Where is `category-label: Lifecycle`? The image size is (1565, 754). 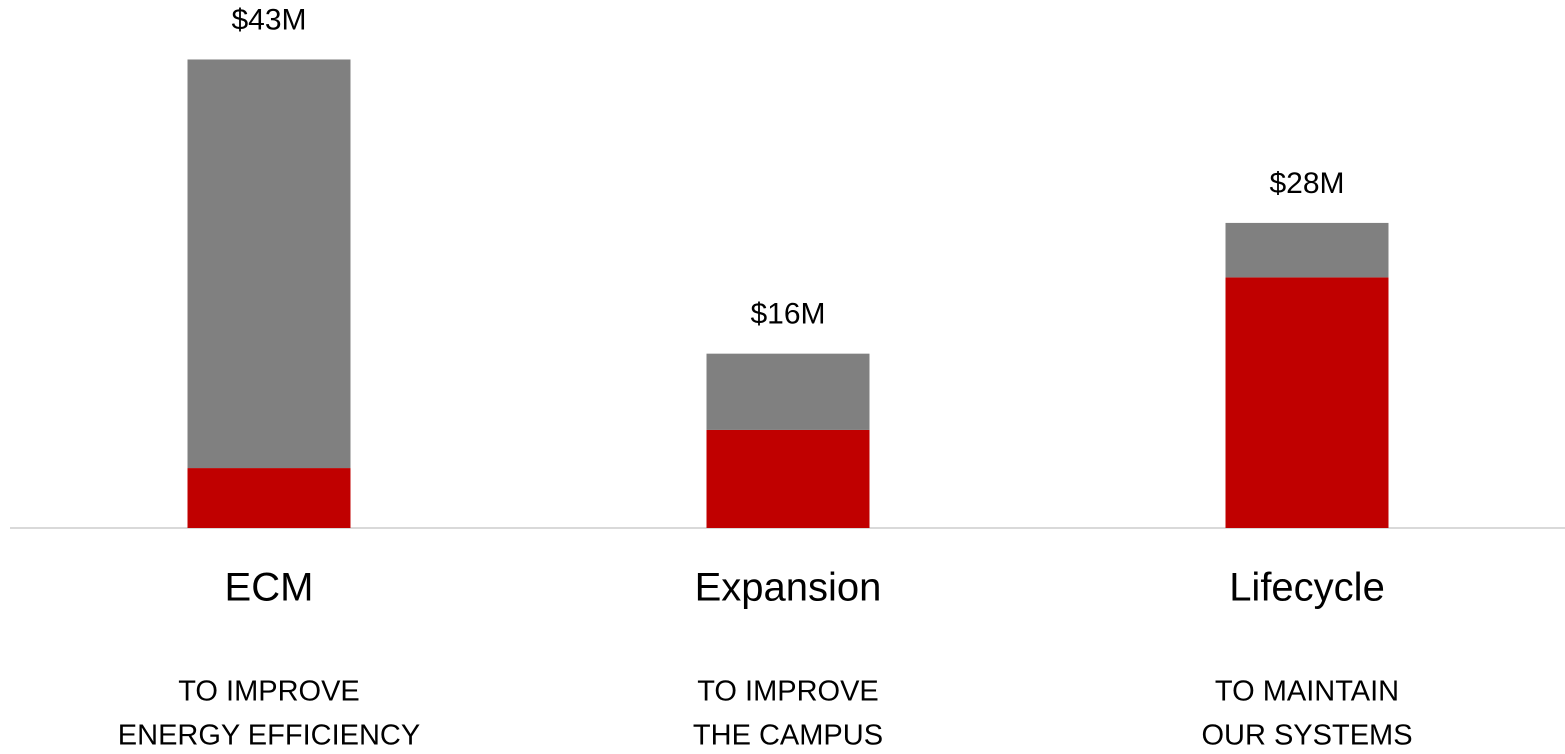
category-label: Lifecycle is located at coordinates (1307, 588).